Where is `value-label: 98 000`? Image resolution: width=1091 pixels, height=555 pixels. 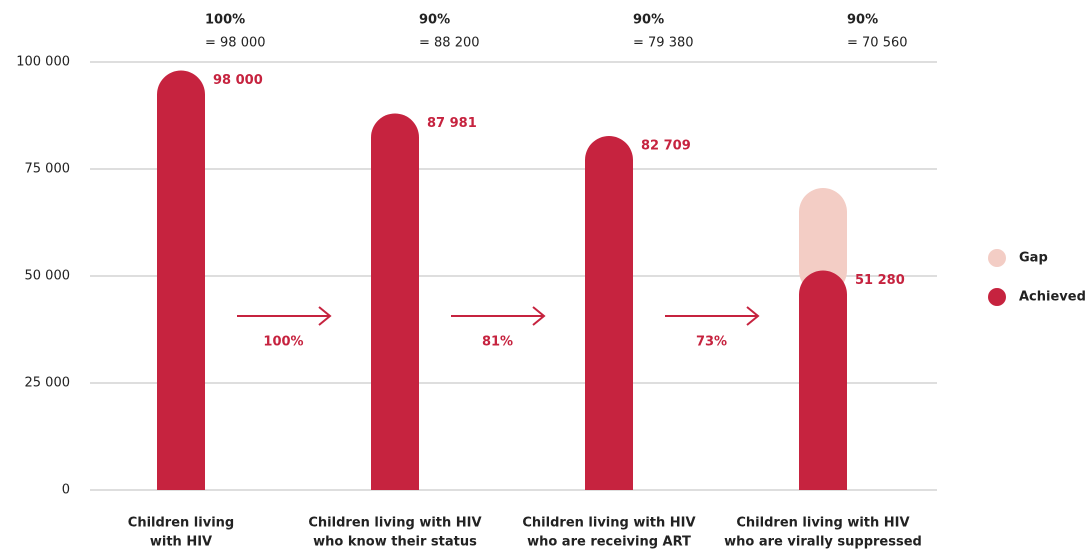 value-label: 98 000 is located at coordinates (238, 80).